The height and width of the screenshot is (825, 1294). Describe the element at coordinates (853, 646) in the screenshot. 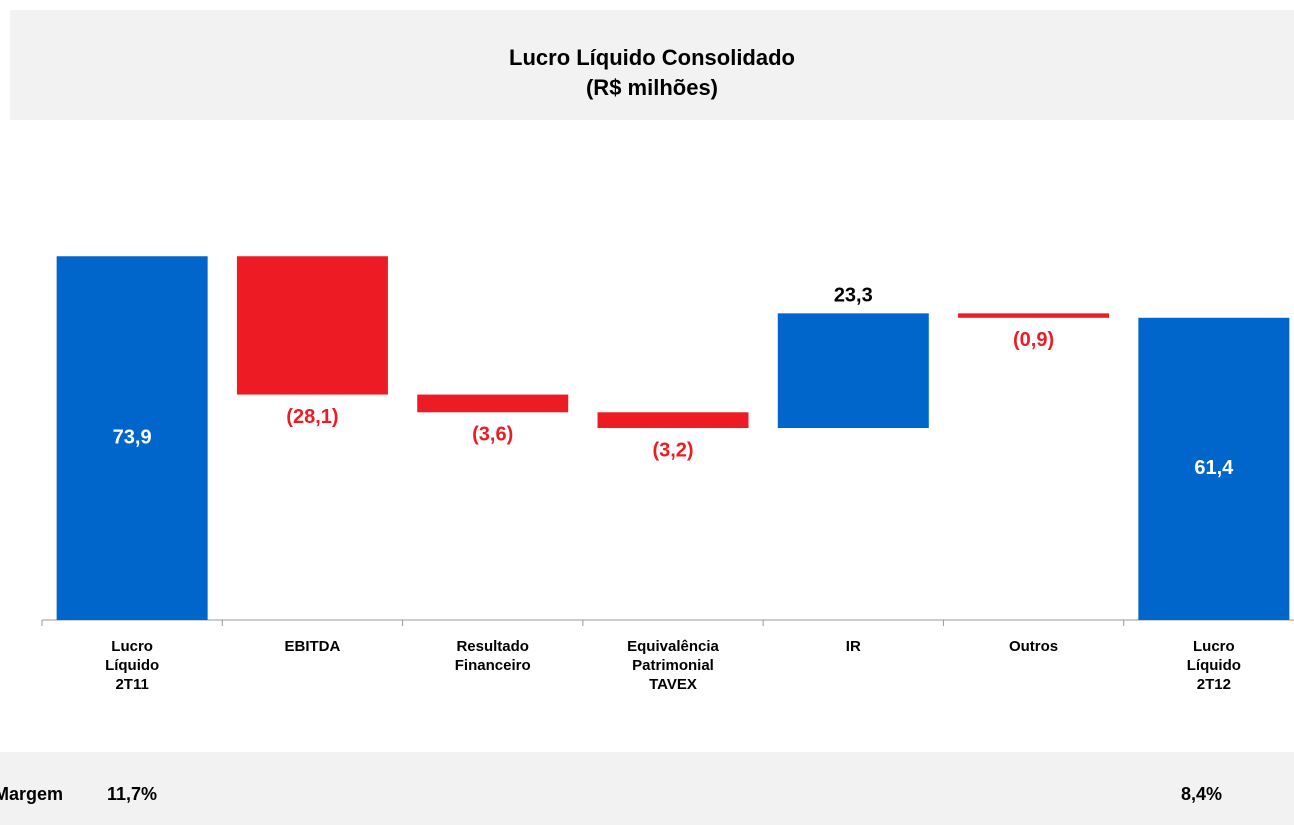

I see `x-tick-label: IR` at that location.